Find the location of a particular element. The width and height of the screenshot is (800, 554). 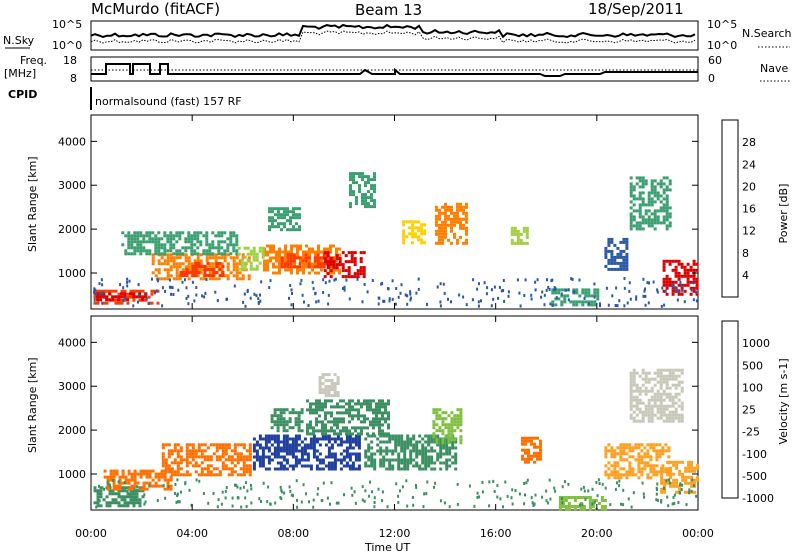

freq-unit-label: [MHz] is located at coordinates (20, 73).